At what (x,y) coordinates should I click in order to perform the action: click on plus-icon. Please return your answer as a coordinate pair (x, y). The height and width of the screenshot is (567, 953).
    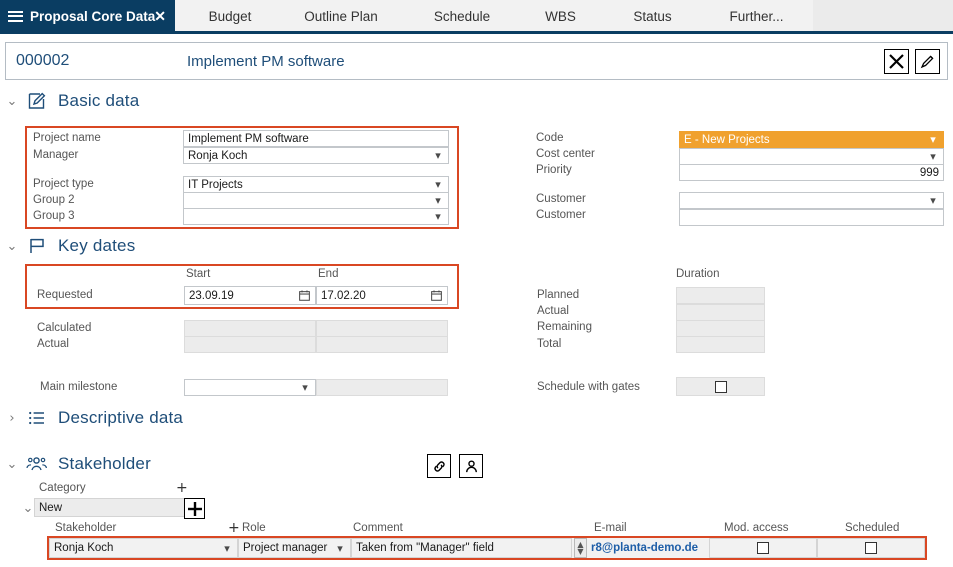
    Looking at the image, I should click on (194, 508).